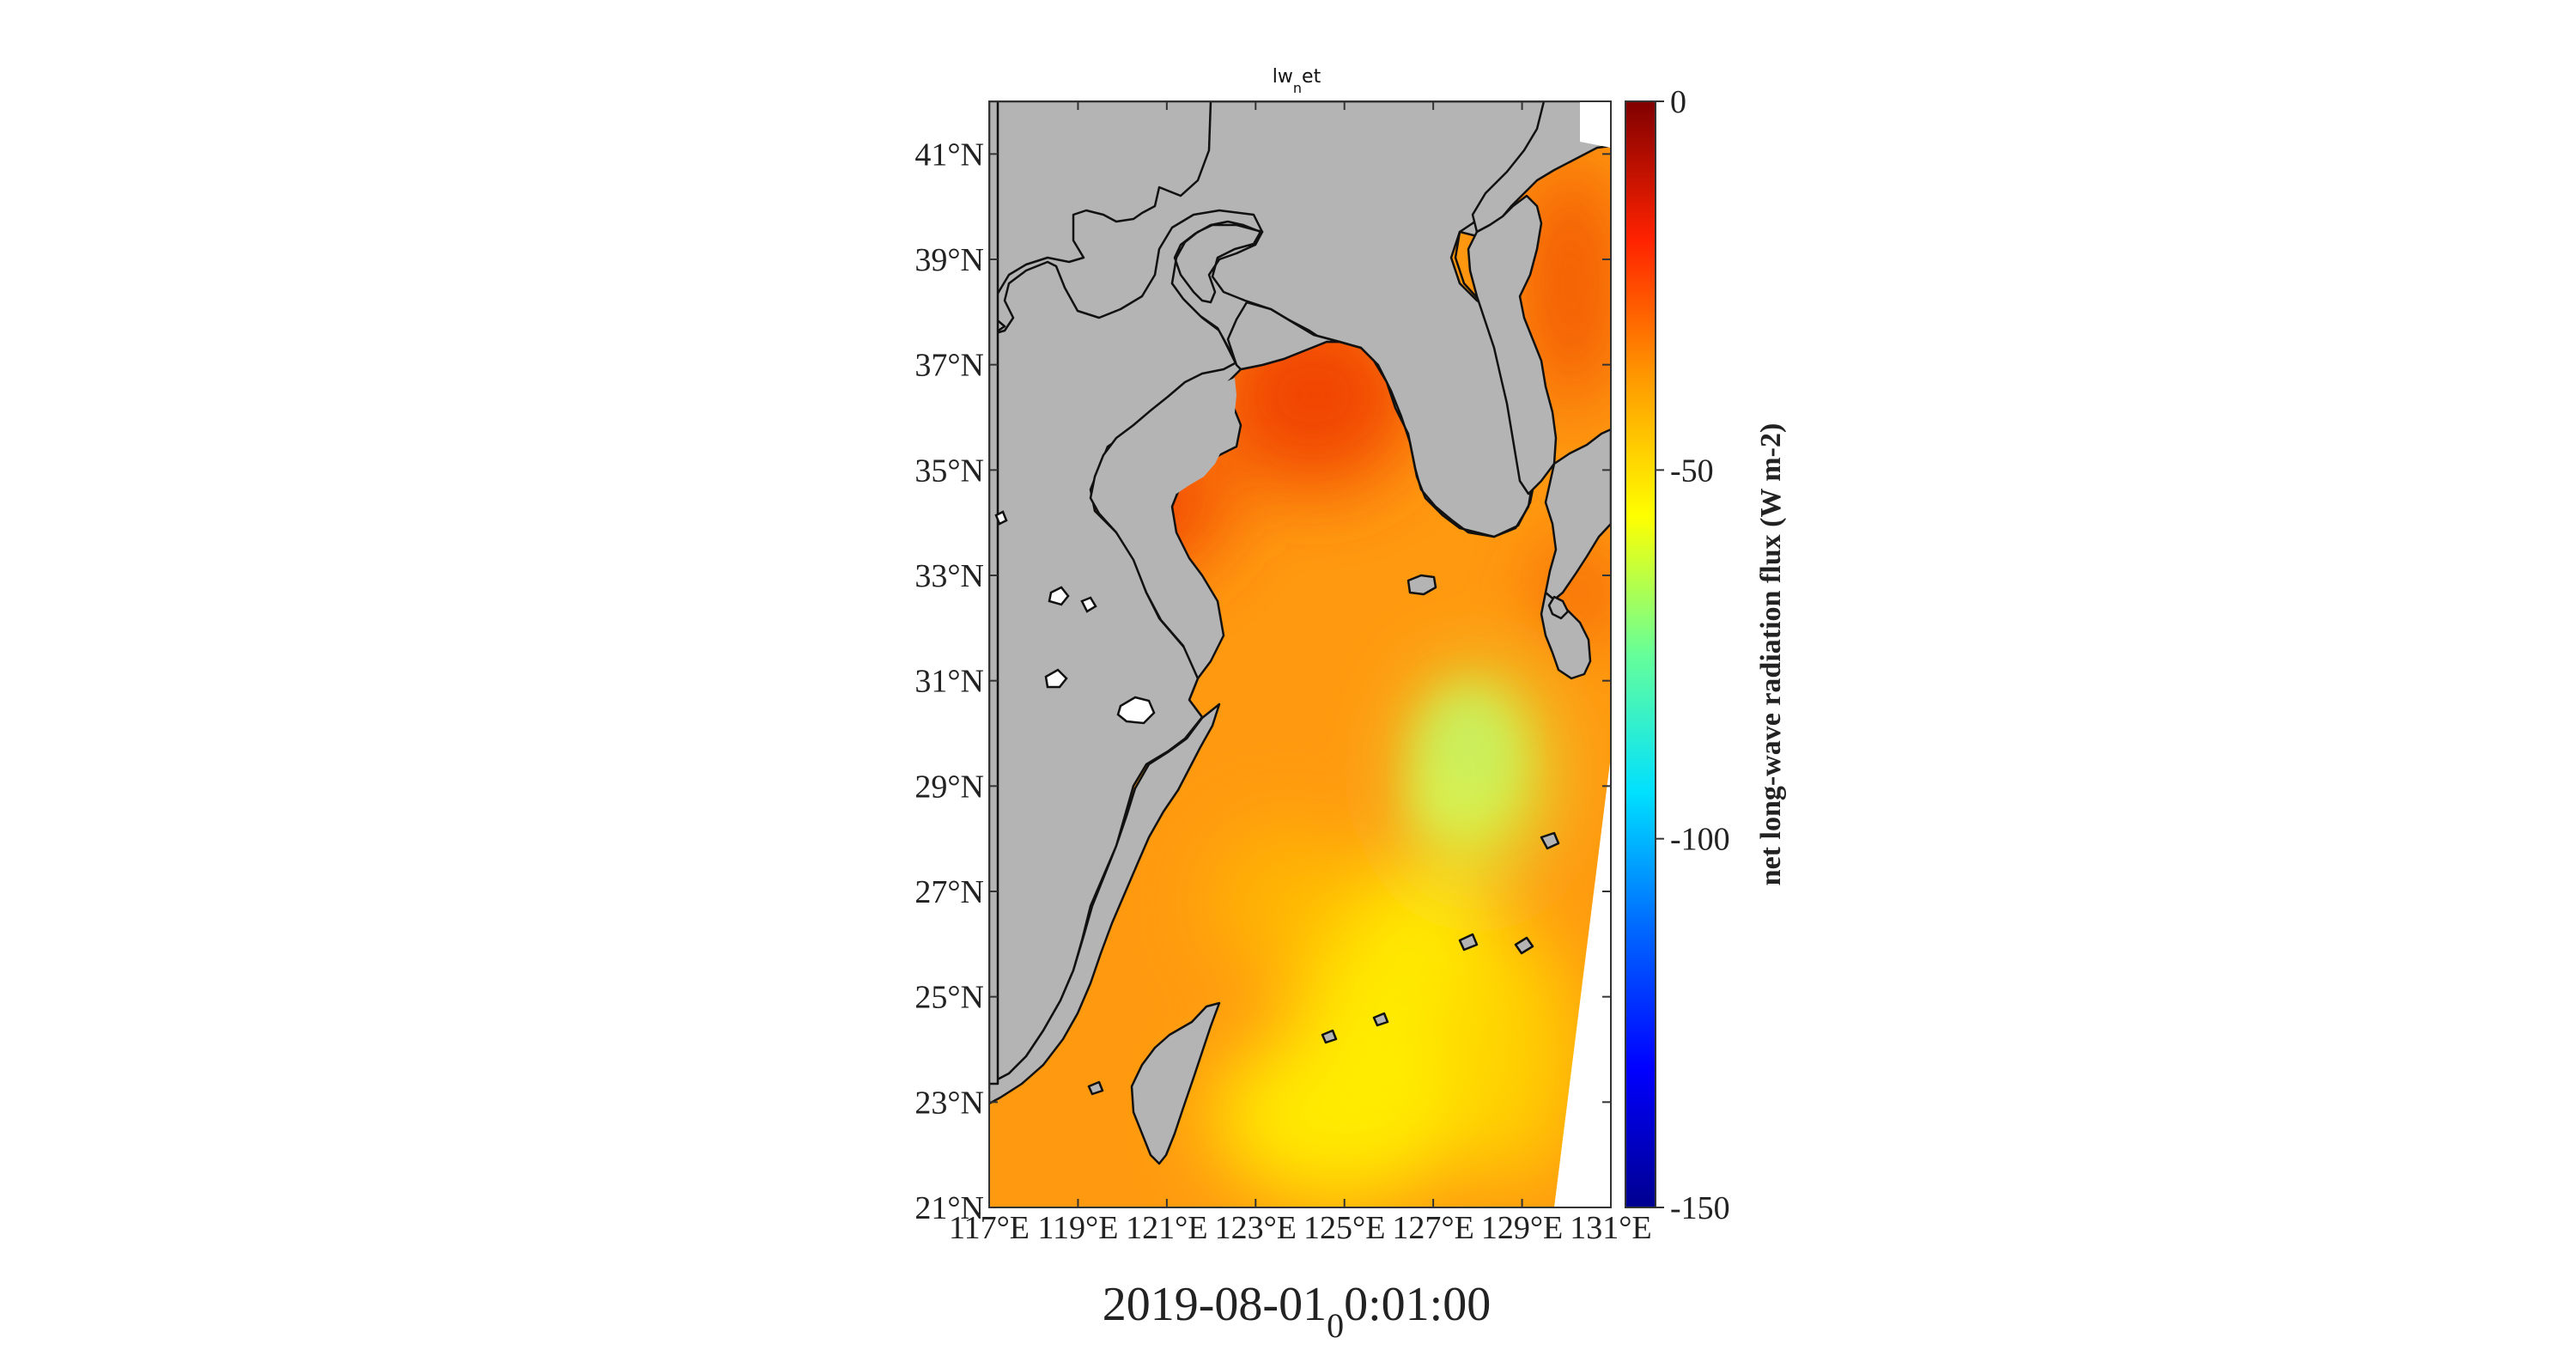 The width and height of the screenshot is (2576, 1350). What do you see at coordinates (1700, 840) in the screenshot?
I see `colorbar-tick-label: -100` at bounding box center [1700, 840].